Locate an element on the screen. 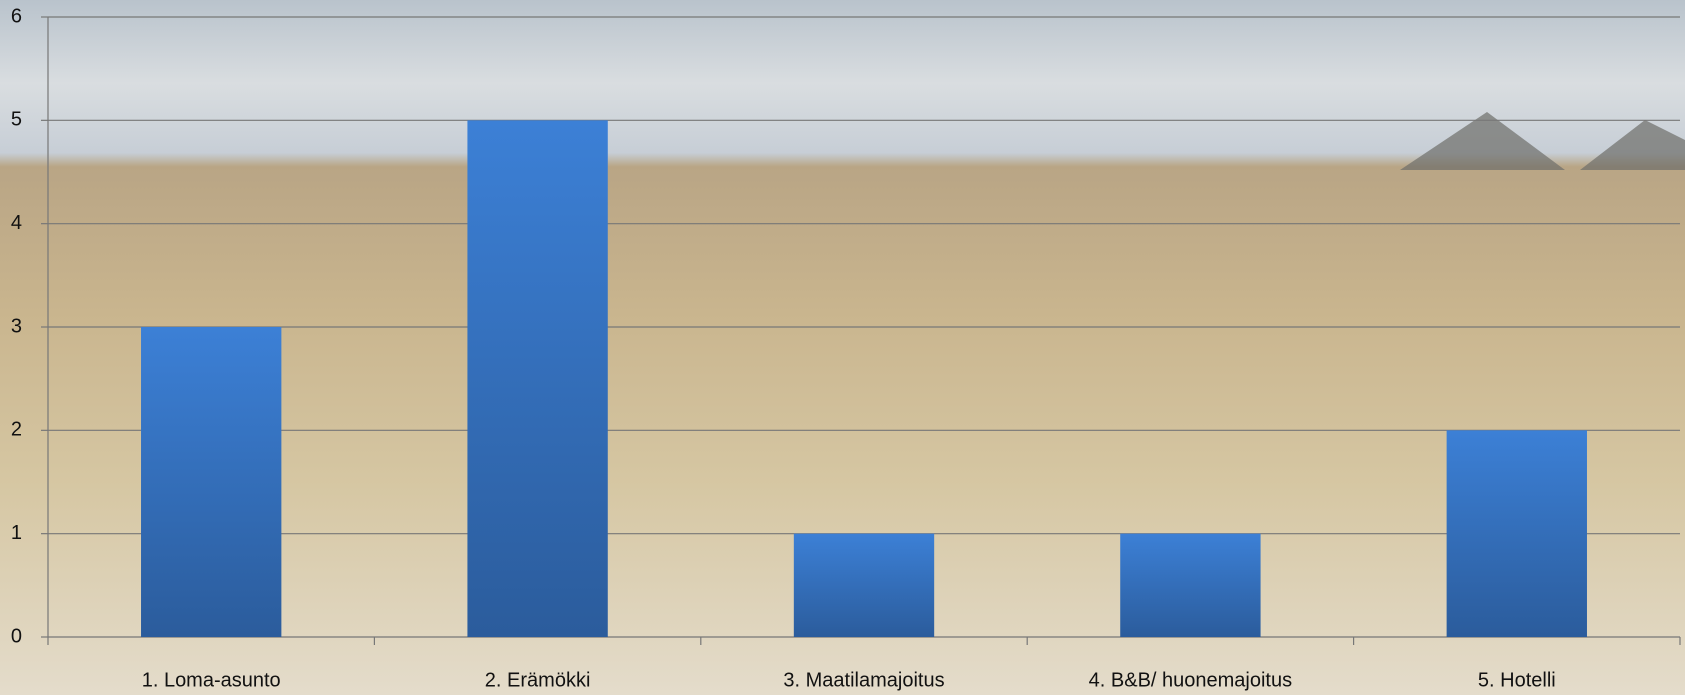 This screenshot has height=695, width=1685. y-tick-label: 3 is located at coordinates (16, 326).